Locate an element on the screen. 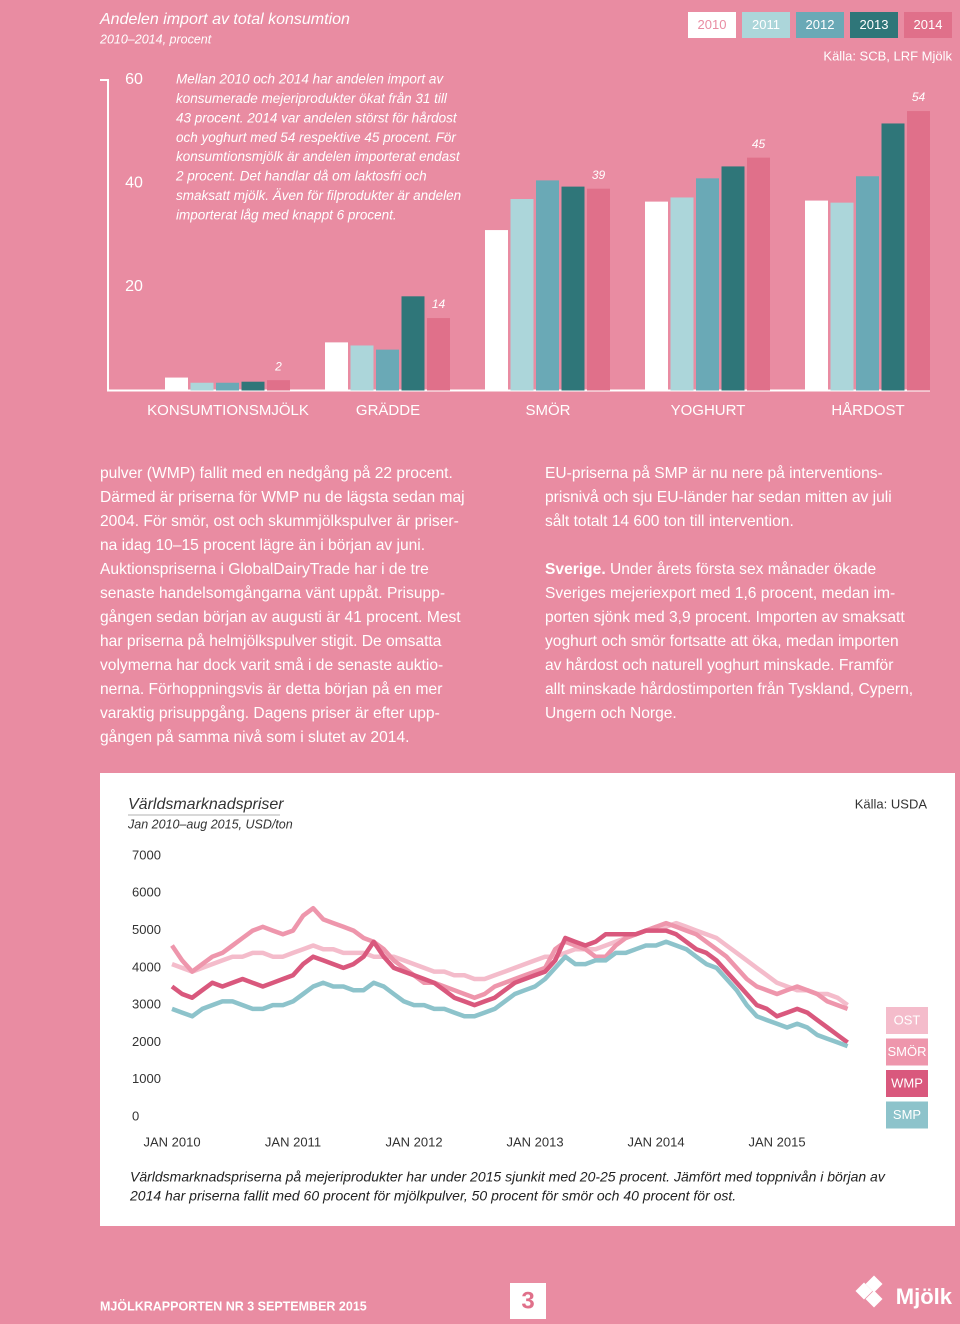  logo-mark is located at coordinates (869, 1291).